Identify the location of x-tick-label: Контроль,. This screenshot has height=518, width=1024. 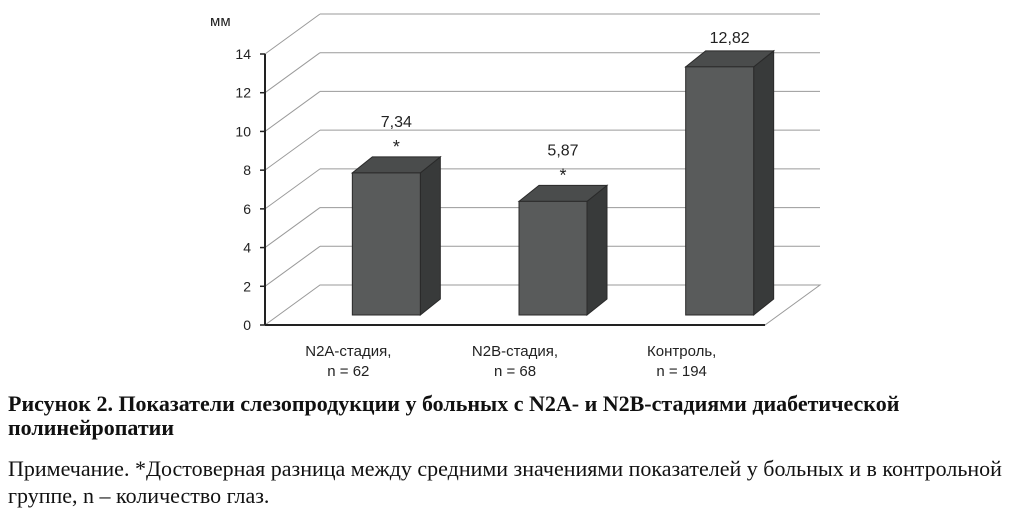
(681, 351).